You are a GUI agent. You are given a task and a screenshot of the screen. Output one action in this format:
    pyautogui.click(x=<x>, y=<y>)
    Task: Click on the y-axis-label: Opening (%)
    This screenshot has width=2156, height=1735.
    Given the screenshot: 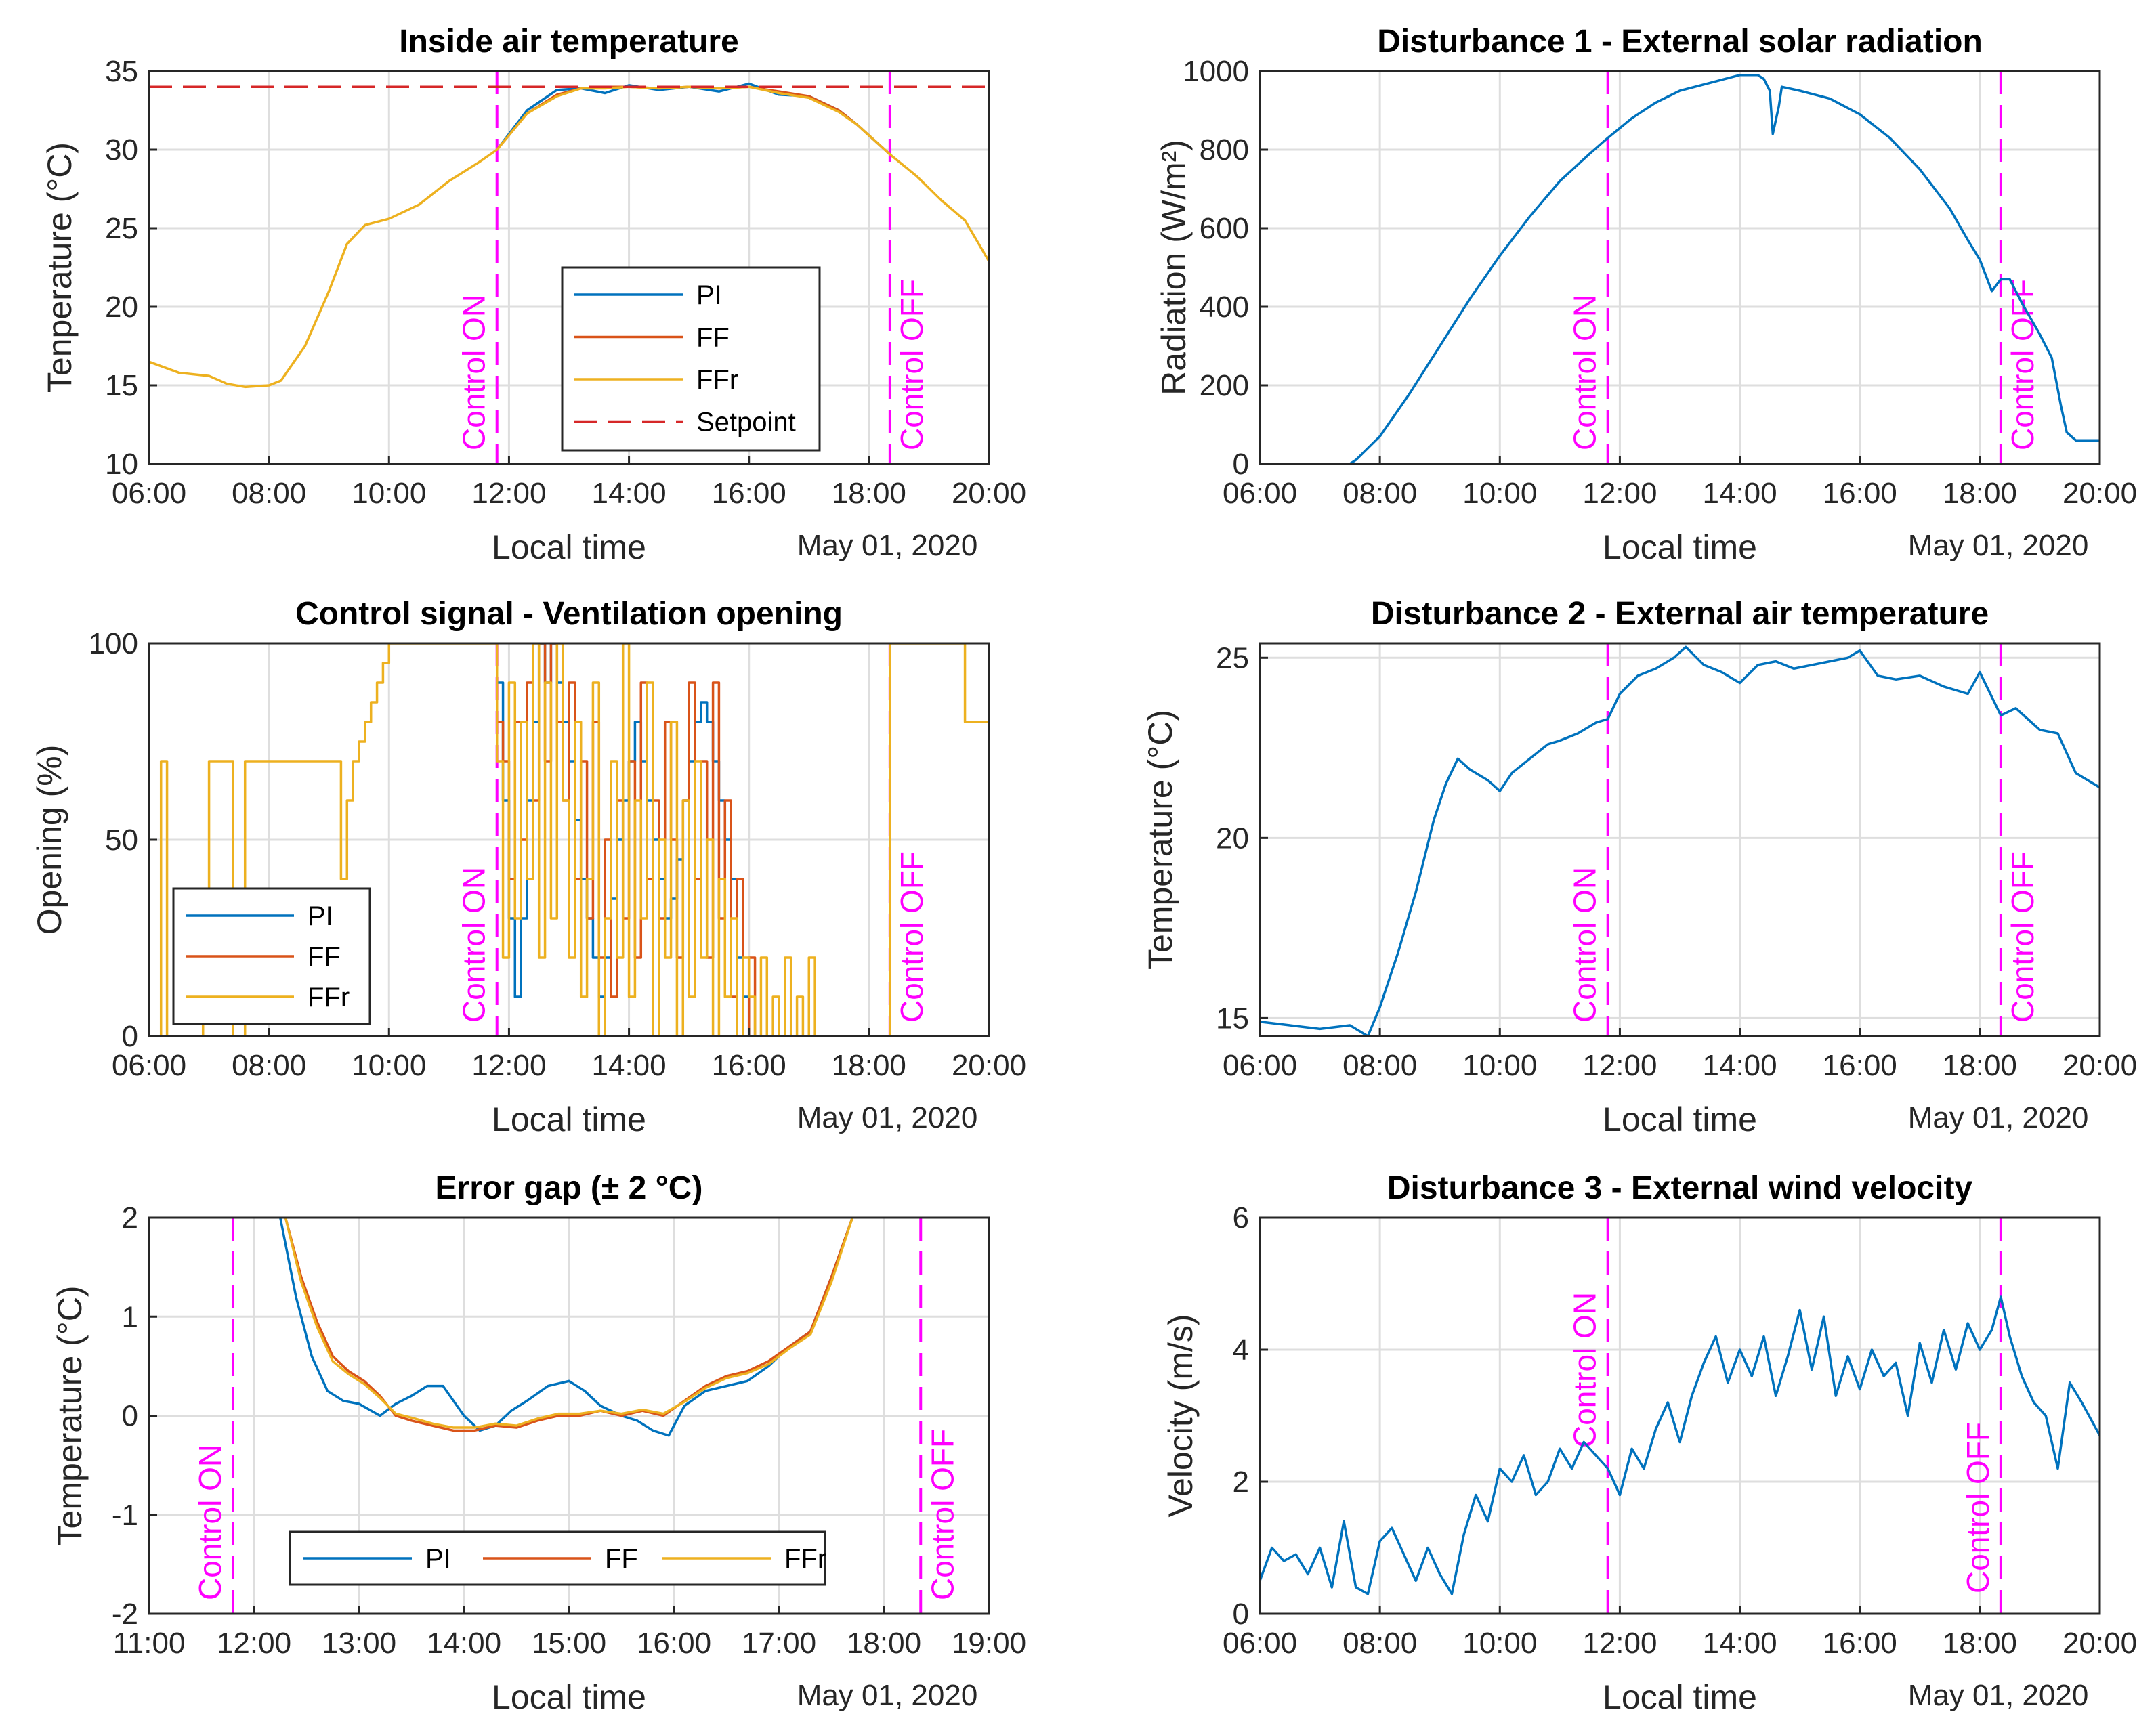 What is the action you would take?
    pyautogui.click(x=49, y=840)
    